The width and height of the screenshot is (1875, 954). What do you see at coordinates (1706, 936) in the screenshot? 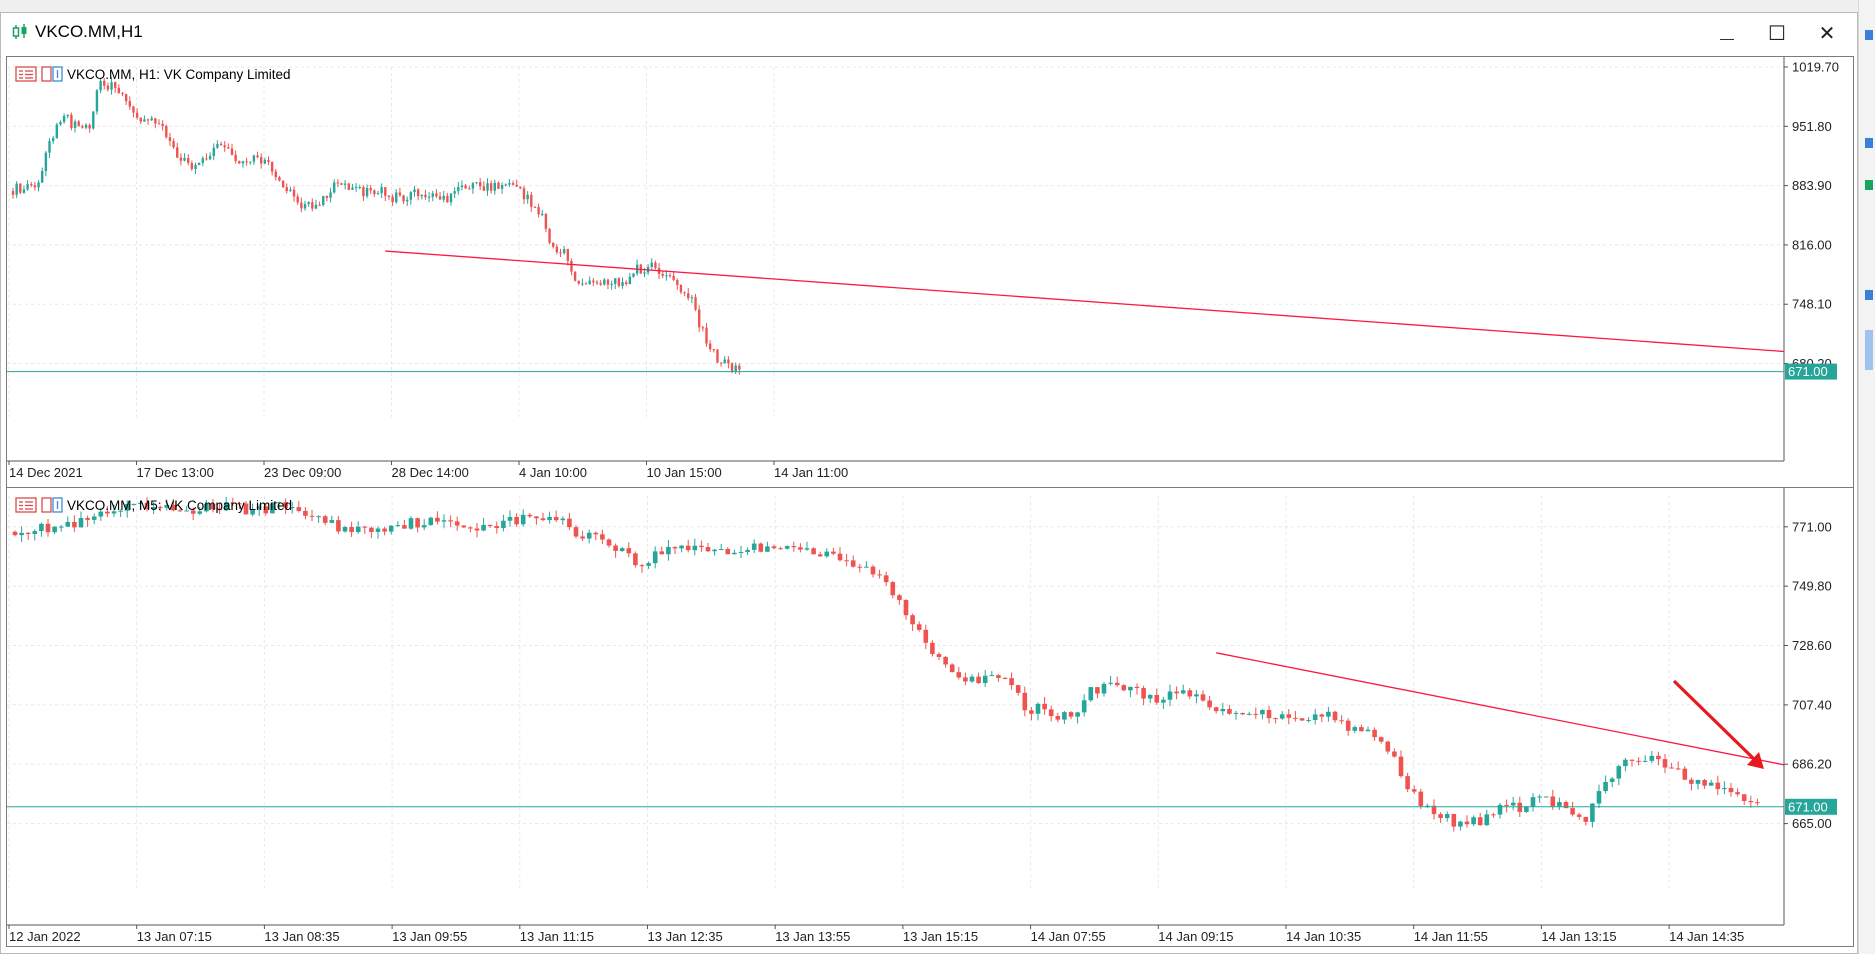
I see `x-tick-label: 14 Jan 14:35` at bounding box center [1706, 936].